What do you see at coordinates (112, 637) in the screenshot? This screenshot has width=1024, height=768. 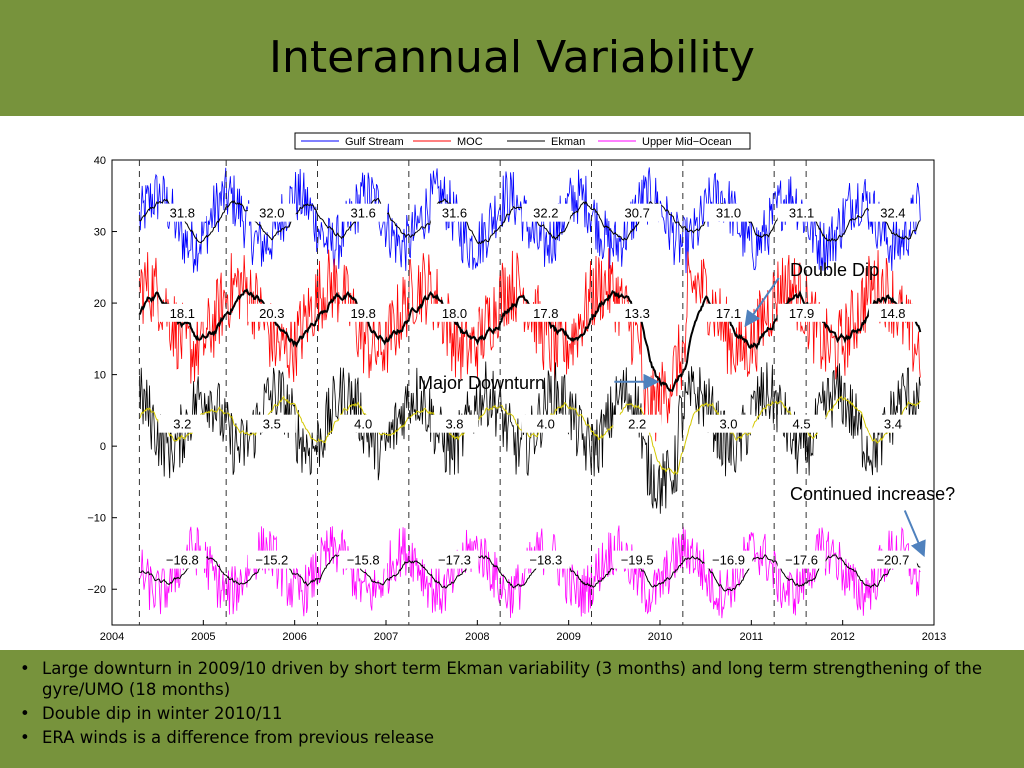 I see `x-tick-label: 2004` at bounding box center [112, 637].